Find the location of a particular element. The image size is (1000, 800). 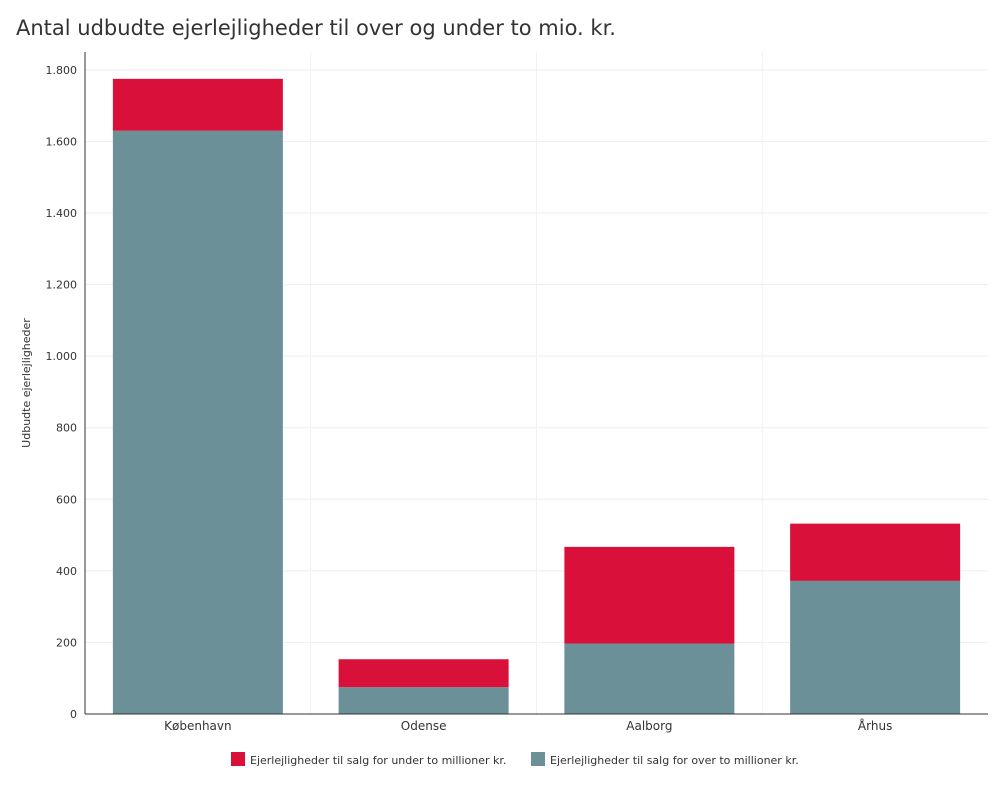

x-category-label: Aalborg is located at coordinates (649, 726).